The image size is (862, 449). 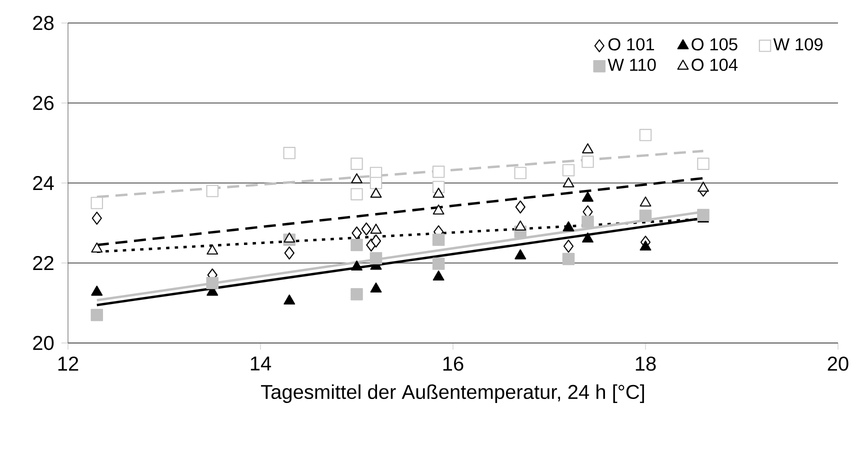 What do you see at coordinates (631, 44) in the screenshot?
I see `legend-label: O 101` at bounding box center [631, 44].